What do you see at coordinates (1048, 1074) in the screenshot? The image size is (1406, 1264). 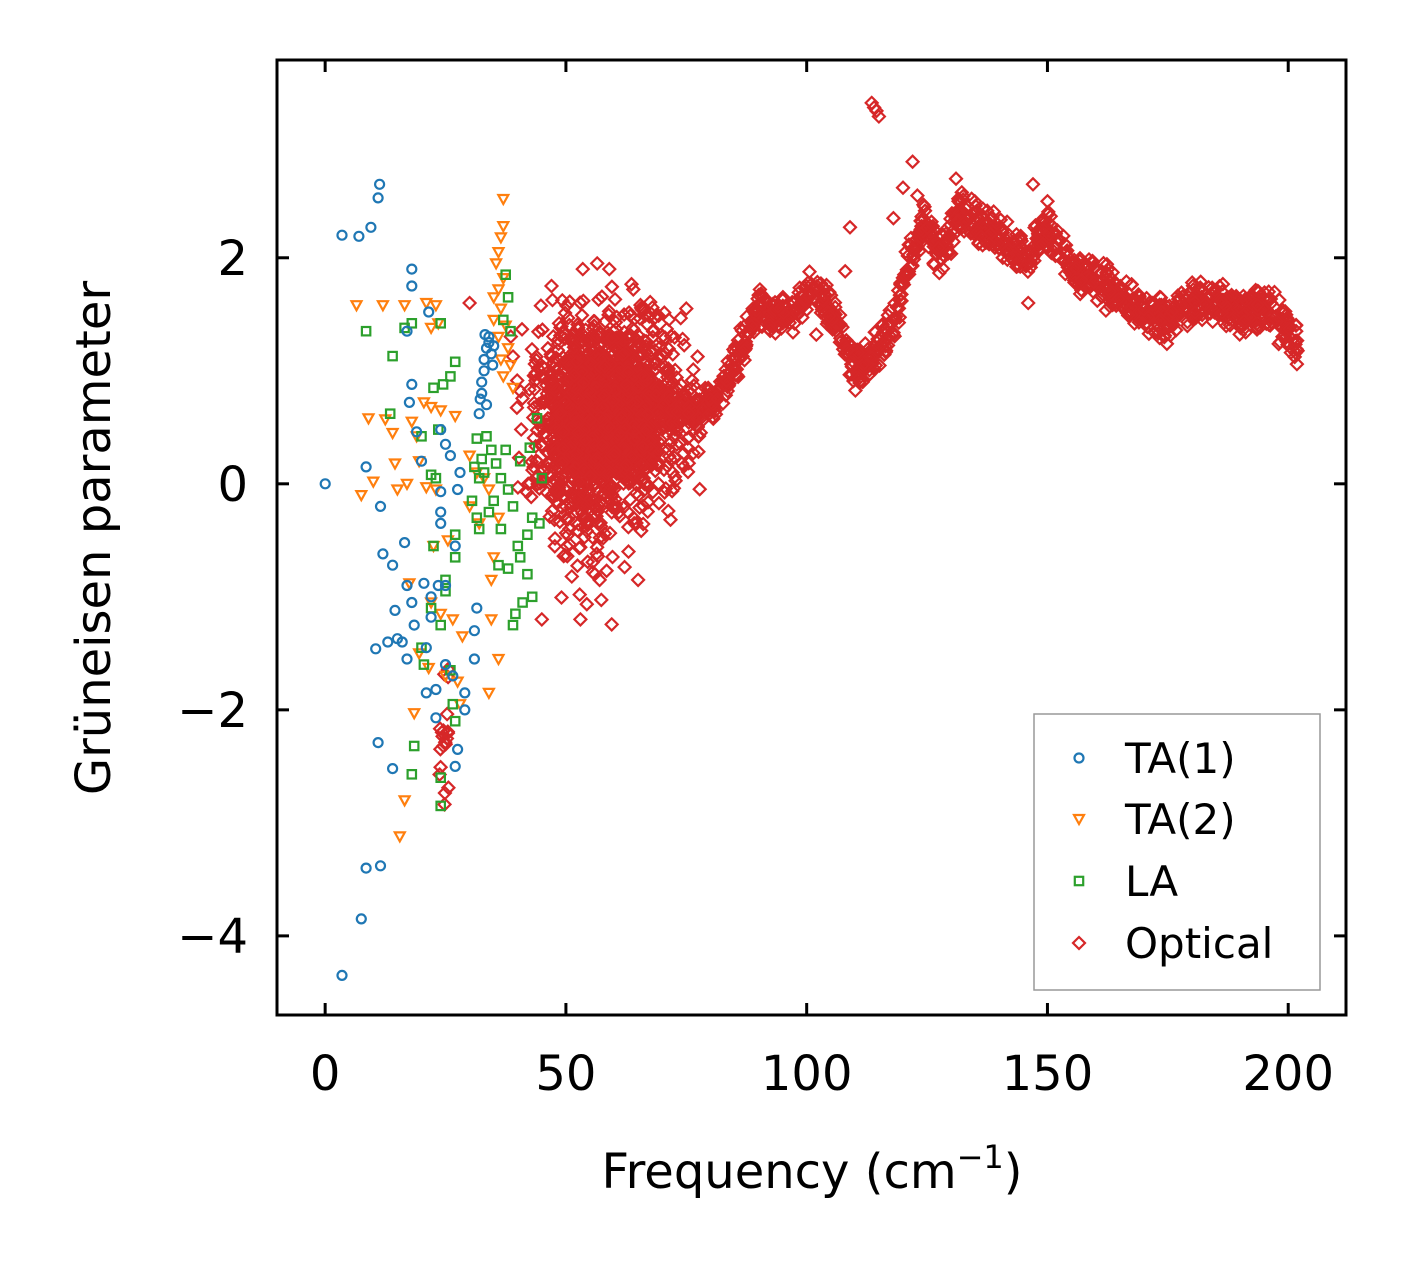 I see `x-tick-label: 150` at bounding box center [1048, 1074].